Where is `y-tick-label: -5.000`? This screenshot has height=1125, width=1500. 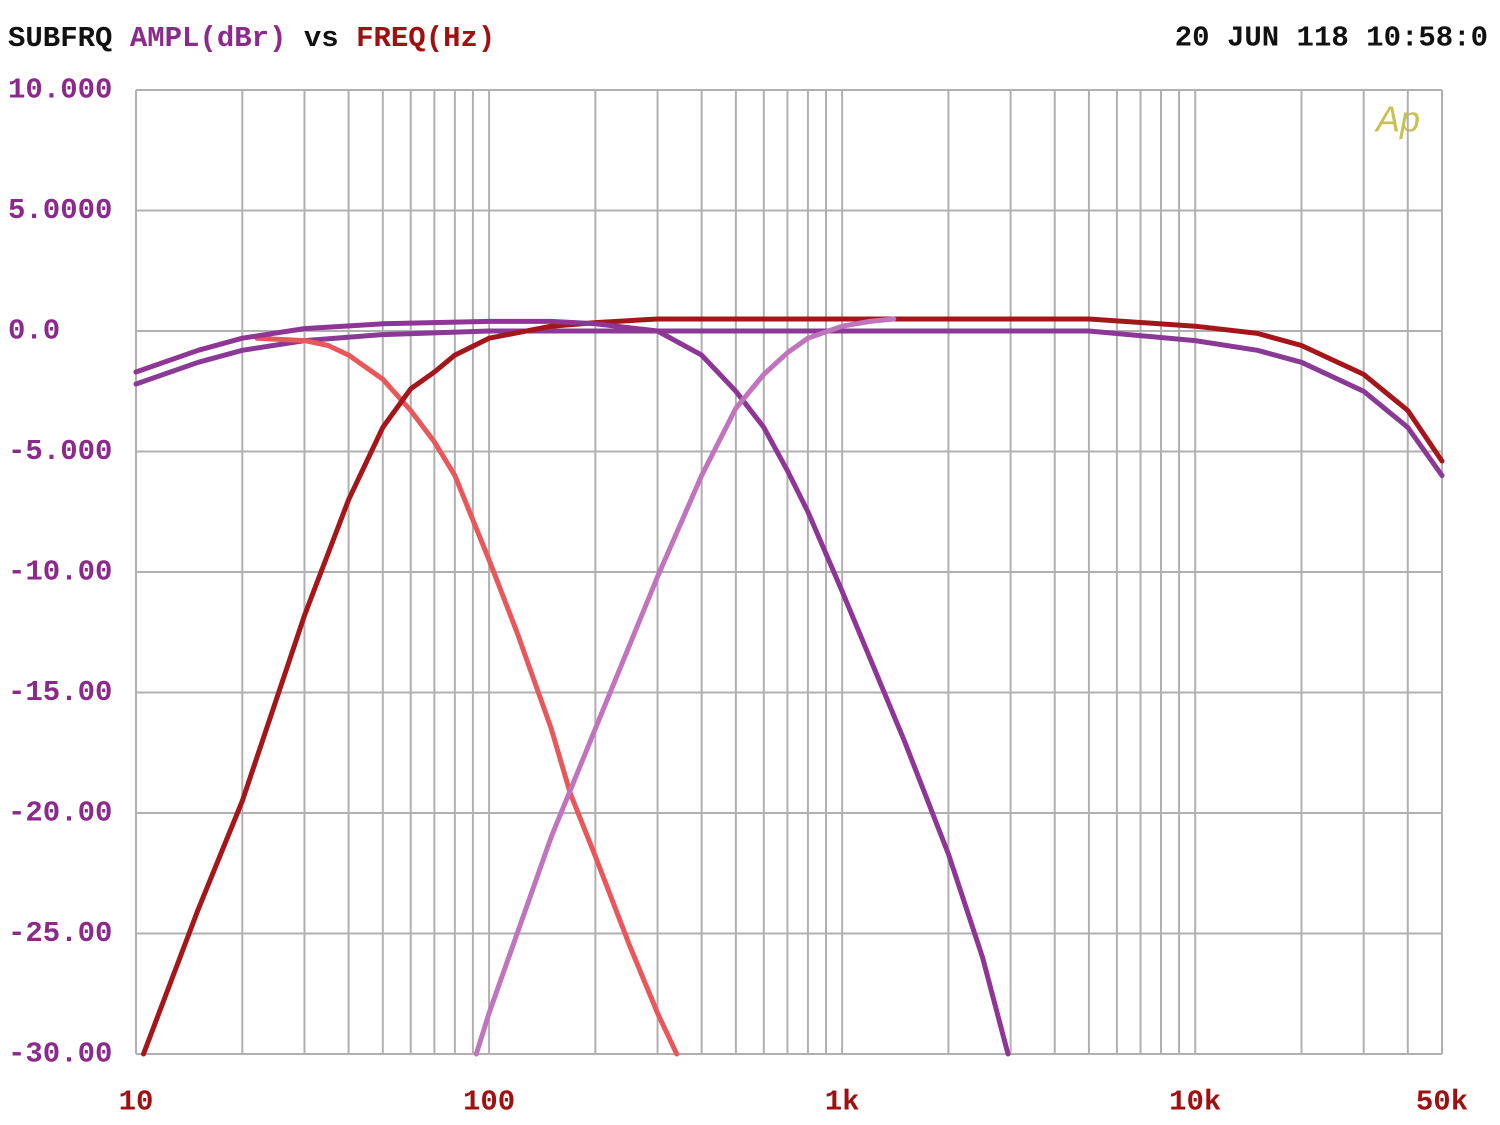
y-tick-label: -5.000 is located at coordinates (60, 451).